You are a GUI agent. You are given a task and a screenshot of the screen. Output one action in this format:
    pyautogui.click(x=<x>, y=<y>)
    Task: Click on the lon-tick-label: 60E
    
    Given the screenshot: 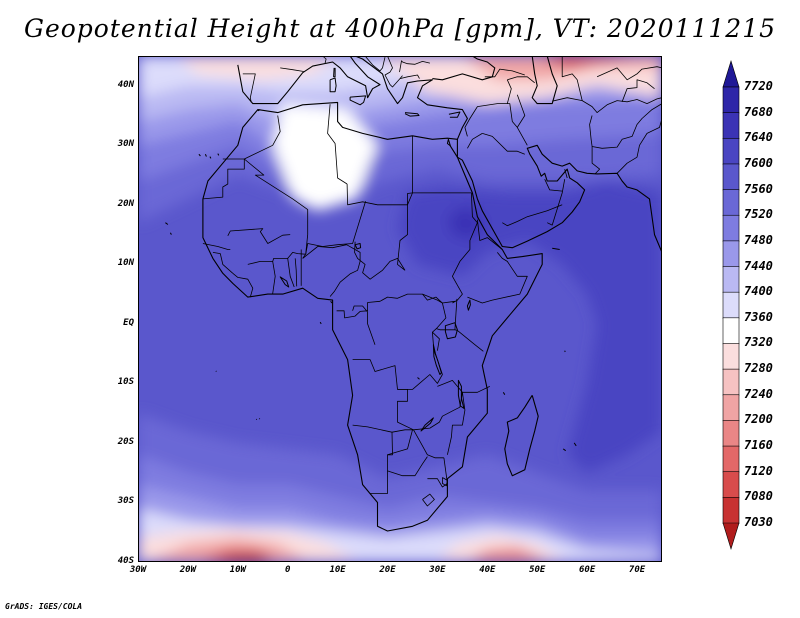 What is the action you would take?
    pyautogui.click(x=587, y=570)
    